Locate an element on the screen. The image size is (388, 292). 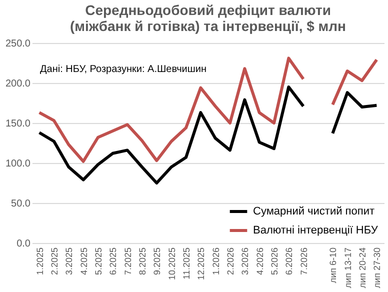
x-tick-label: лип 20-24 is located at coordinates (363, 268).